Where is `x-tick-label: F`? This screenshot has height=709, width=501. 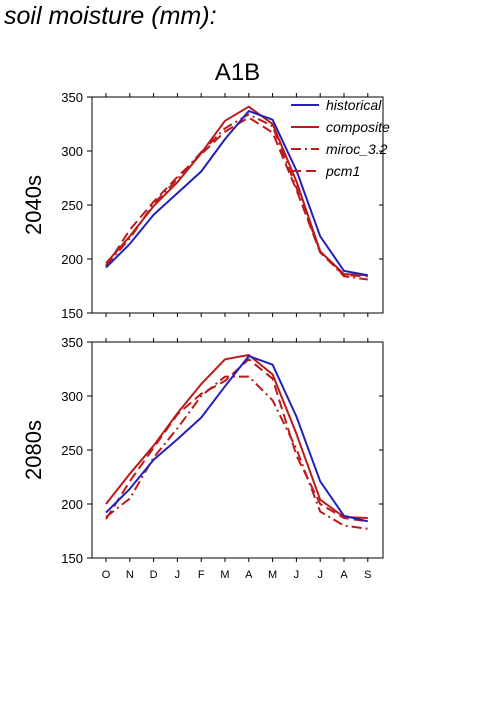 x-tick-label: F is located at coordinates (201, 575).